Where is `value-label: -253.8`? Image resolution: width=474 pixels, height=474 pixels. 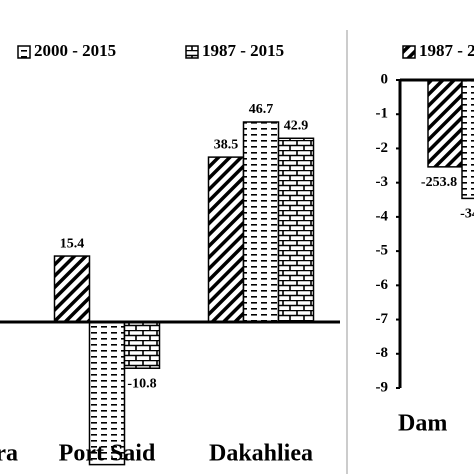 value-label: -253.8 is located at coordinates (439, 182).